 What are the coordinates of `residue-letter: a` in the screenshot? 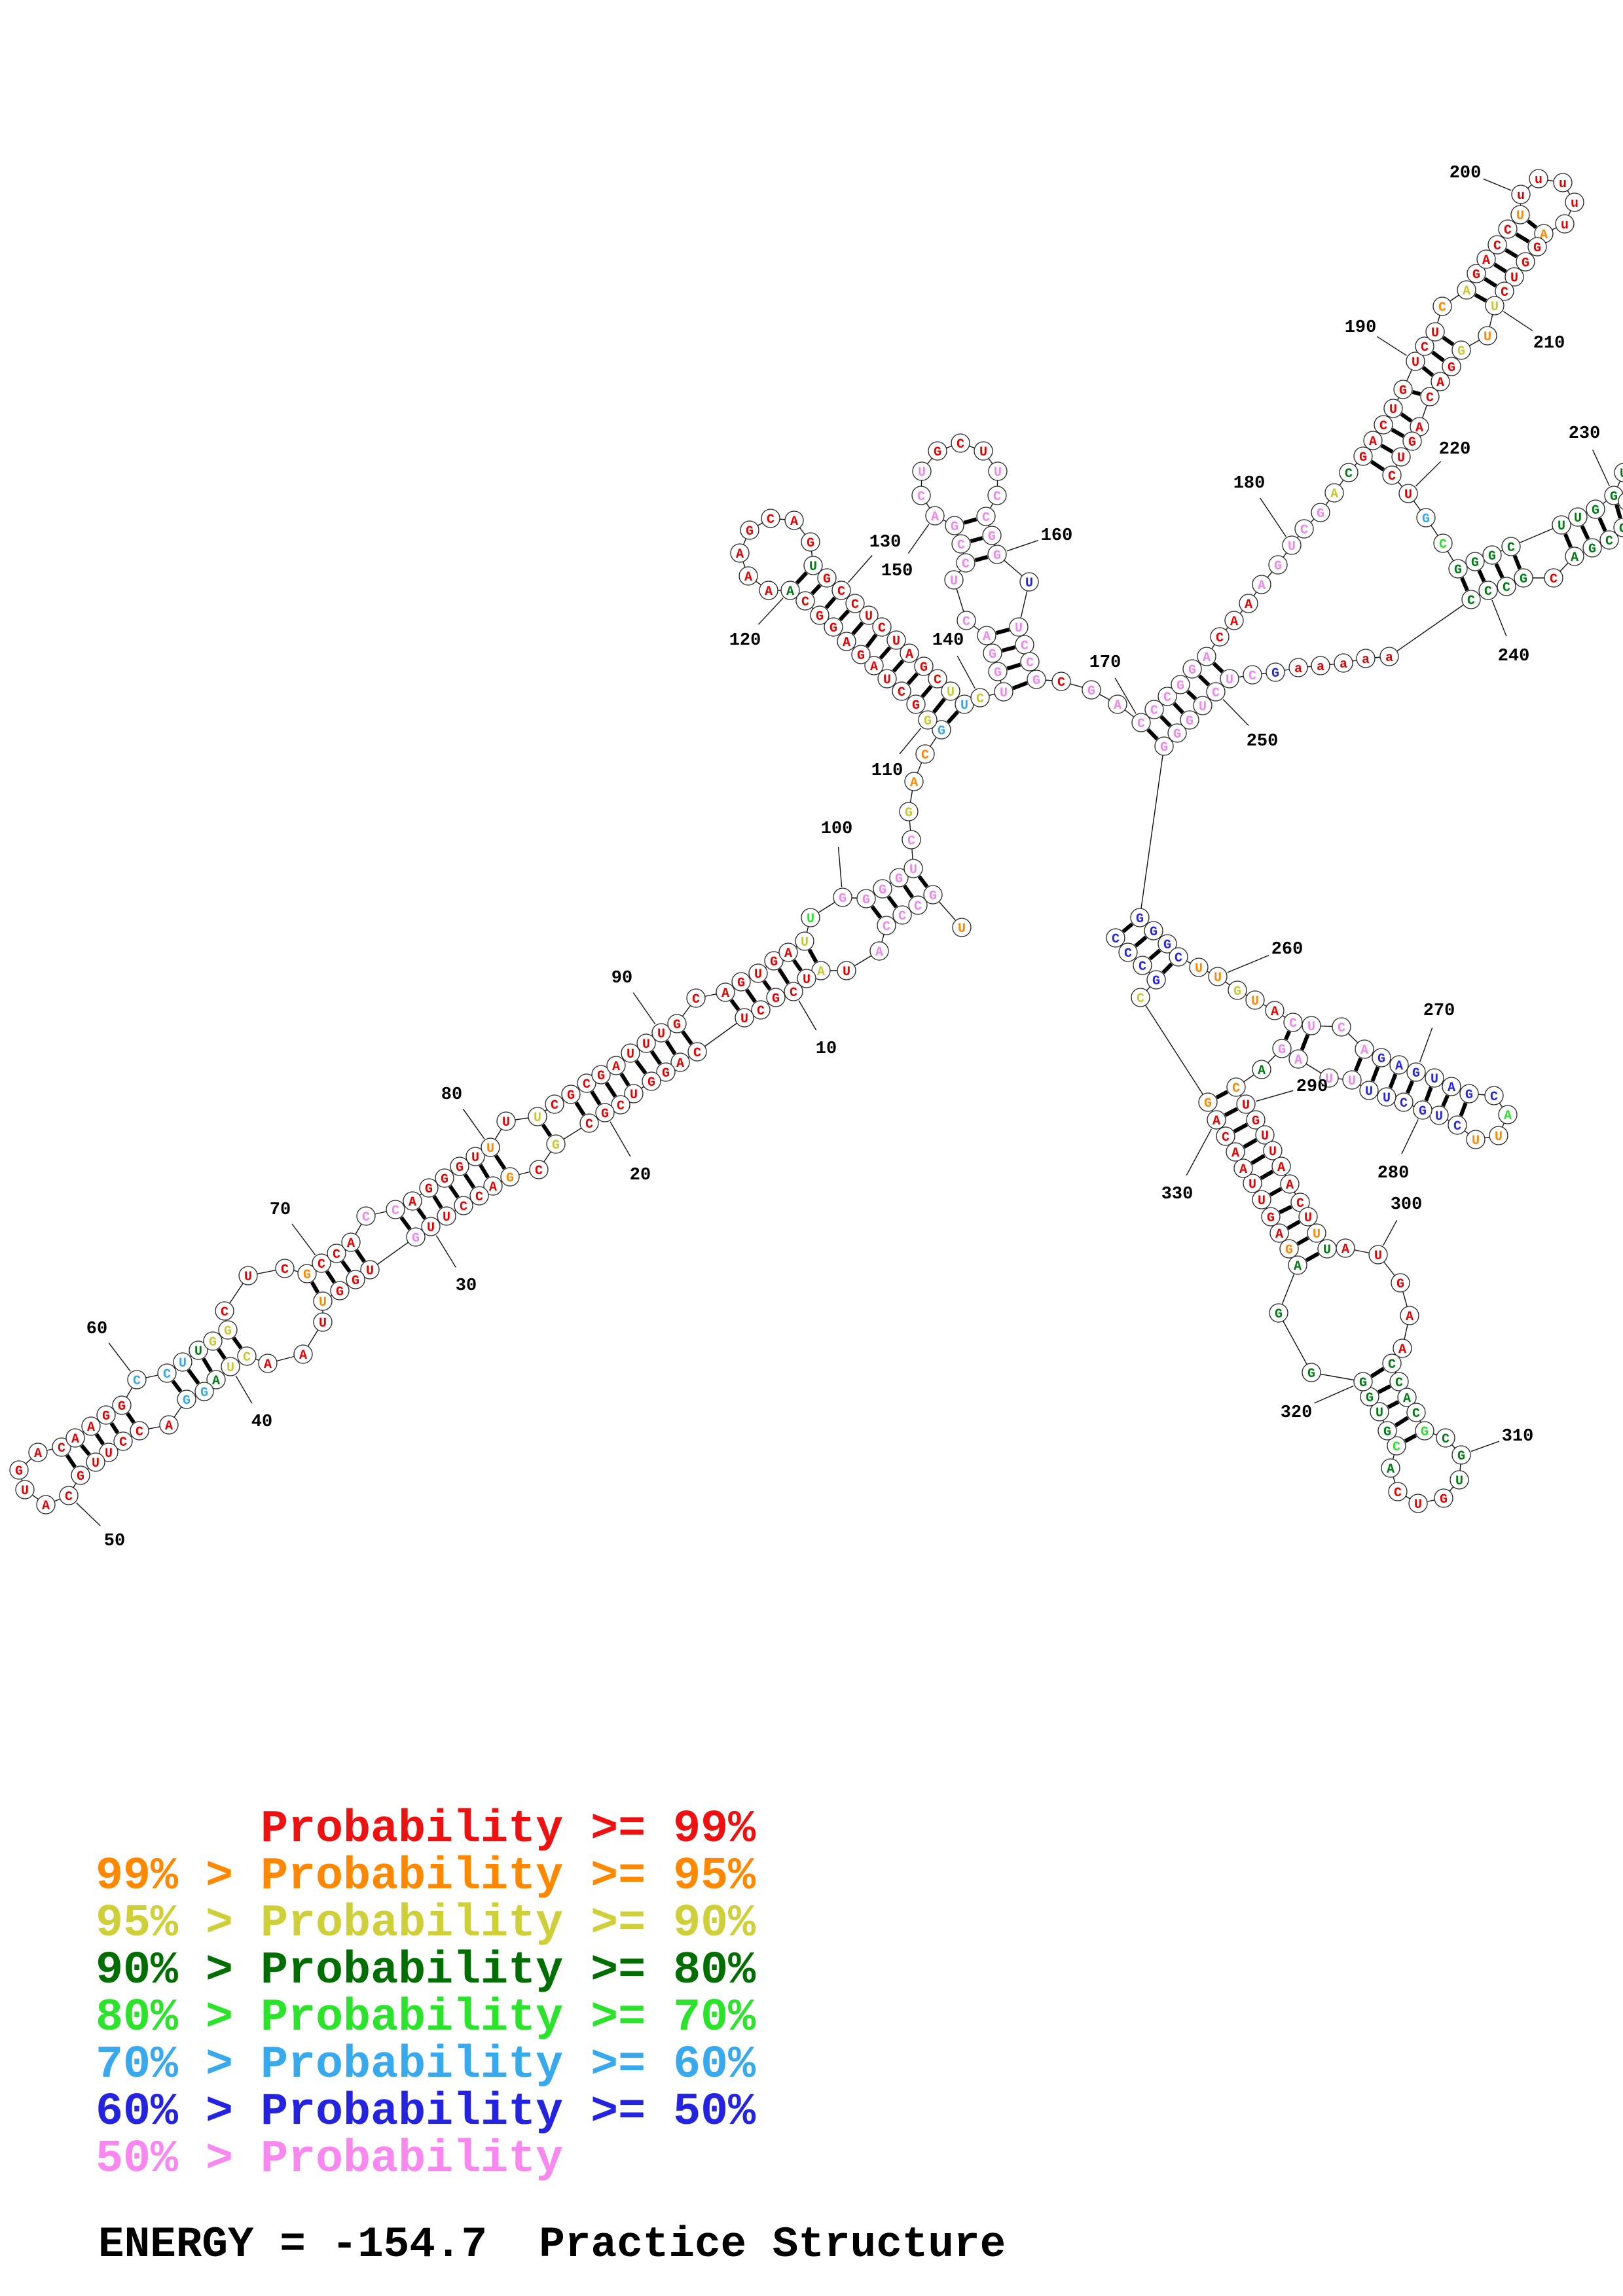 It's located at (1389, 658).